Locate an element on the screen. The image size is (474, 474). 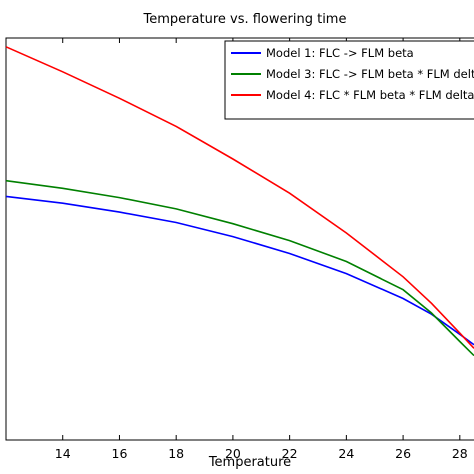
x-tick-label: 26 is located at coordinates (403, 453).